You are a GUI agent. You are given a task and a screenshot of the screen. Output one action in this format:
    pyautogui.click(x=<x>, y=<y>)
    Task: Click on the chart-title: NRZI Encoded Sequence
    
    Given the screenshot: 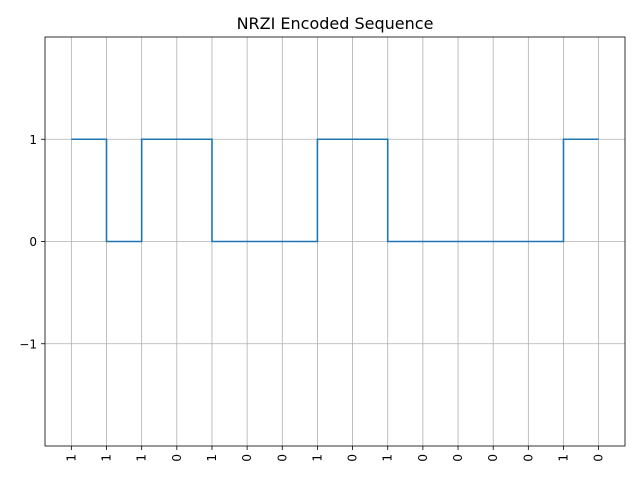 What is the action you would take?
    pyautogui.click(x=335, y=23)
    